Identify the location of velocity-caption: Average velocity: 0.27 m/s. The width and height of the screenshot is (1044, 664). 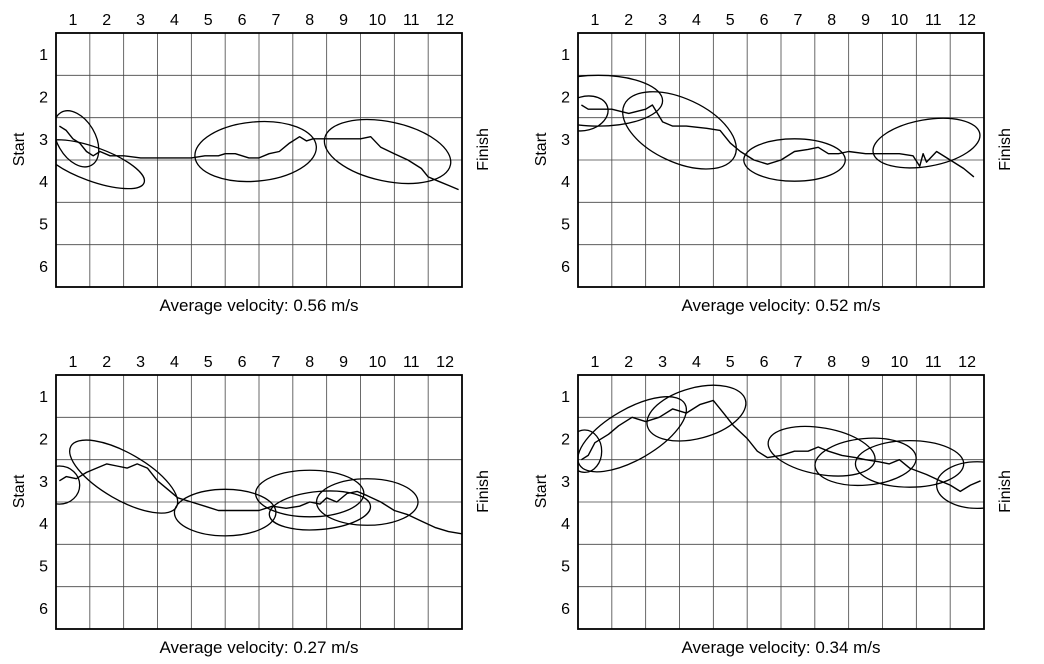
(259, 647).